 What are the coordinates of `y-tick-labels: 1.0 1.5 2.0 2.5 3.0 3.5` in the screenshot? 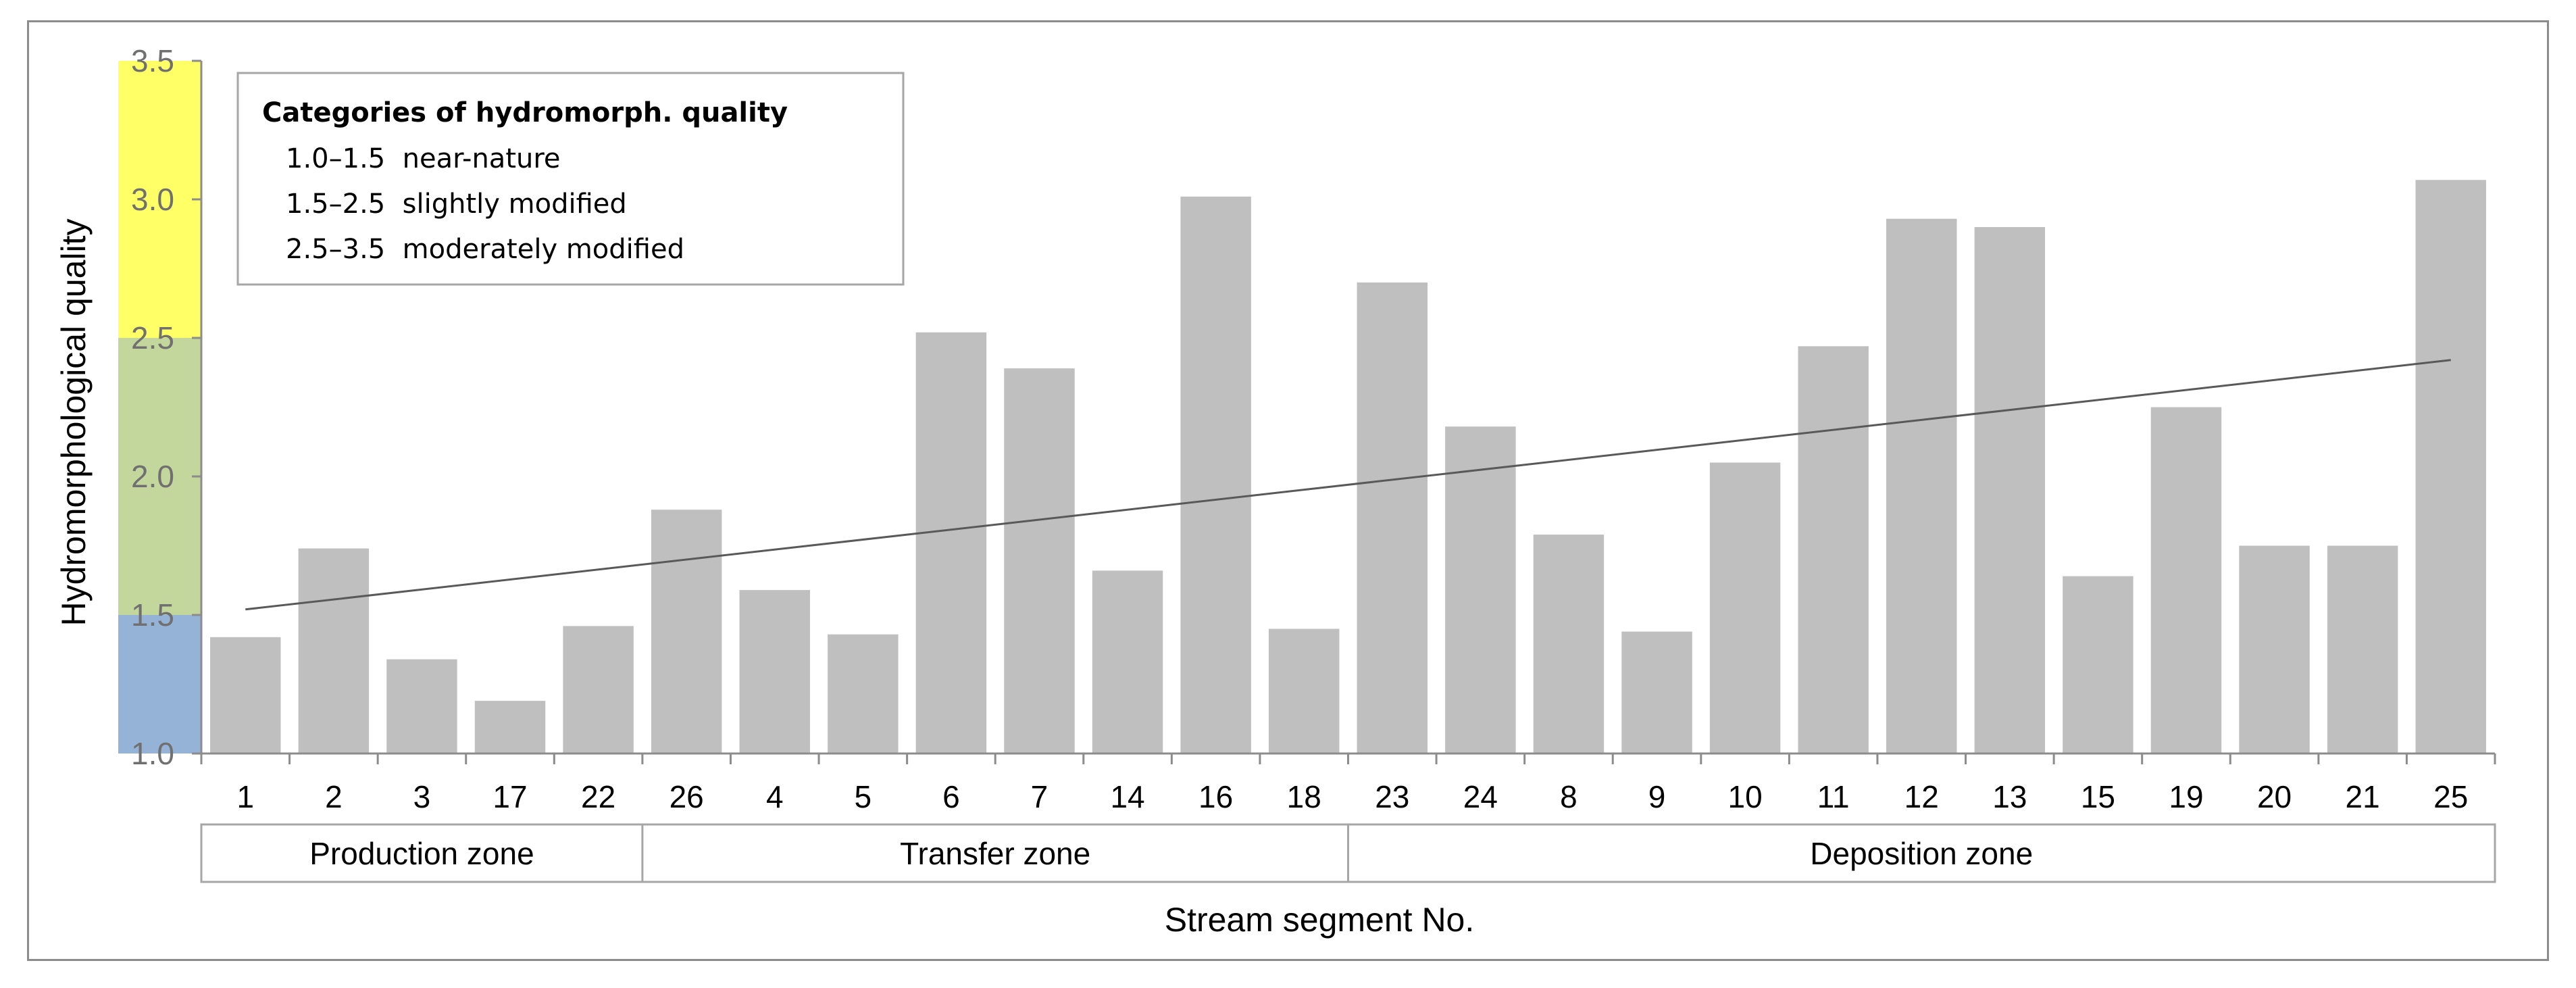 It's located at (152, 407).